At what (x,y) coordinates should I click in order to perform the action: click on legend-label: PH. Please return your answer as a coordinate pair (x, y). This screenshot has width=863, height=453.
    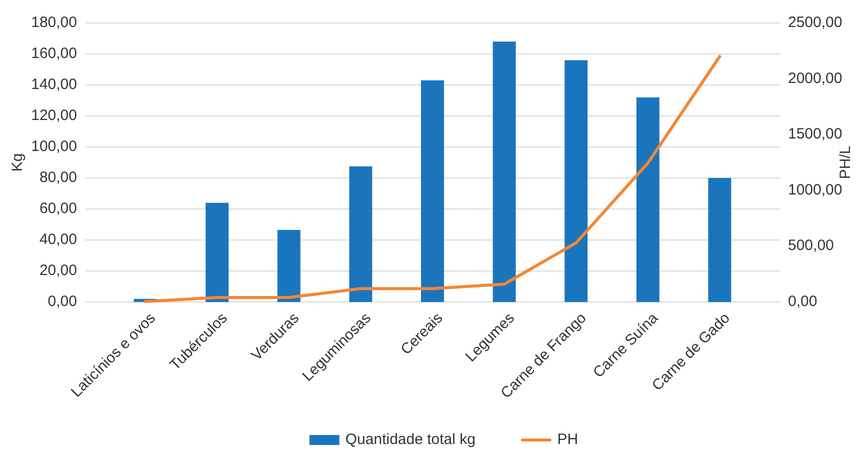
    Looking at the image, I should click on (567, 439).